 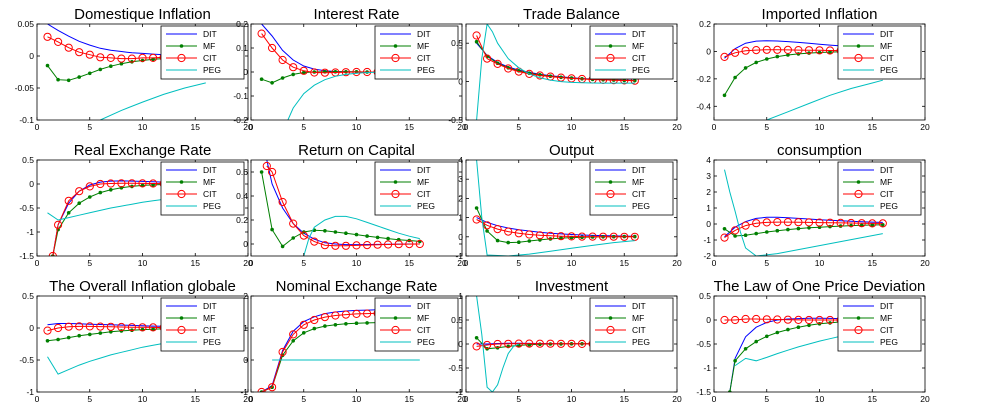 I want to click on y-tick-label: -1.5, so click(x=26, y=256).